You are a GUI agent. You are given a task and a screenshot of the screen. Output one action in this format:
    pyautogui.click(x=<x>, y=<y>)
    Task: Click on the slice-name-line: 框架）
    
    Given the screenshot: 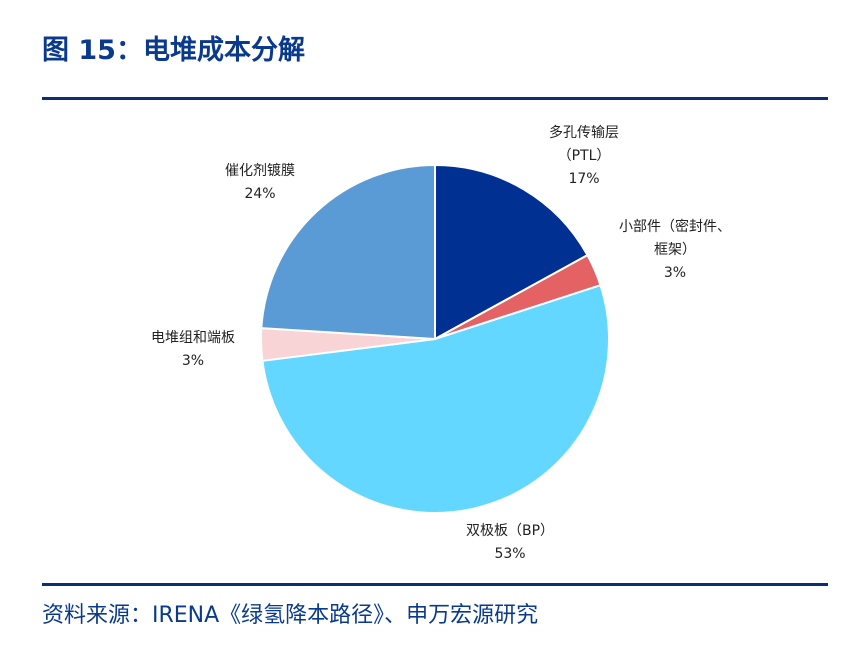 What is the action you would take?
    pyautogui.click(x=675, y=250)
    